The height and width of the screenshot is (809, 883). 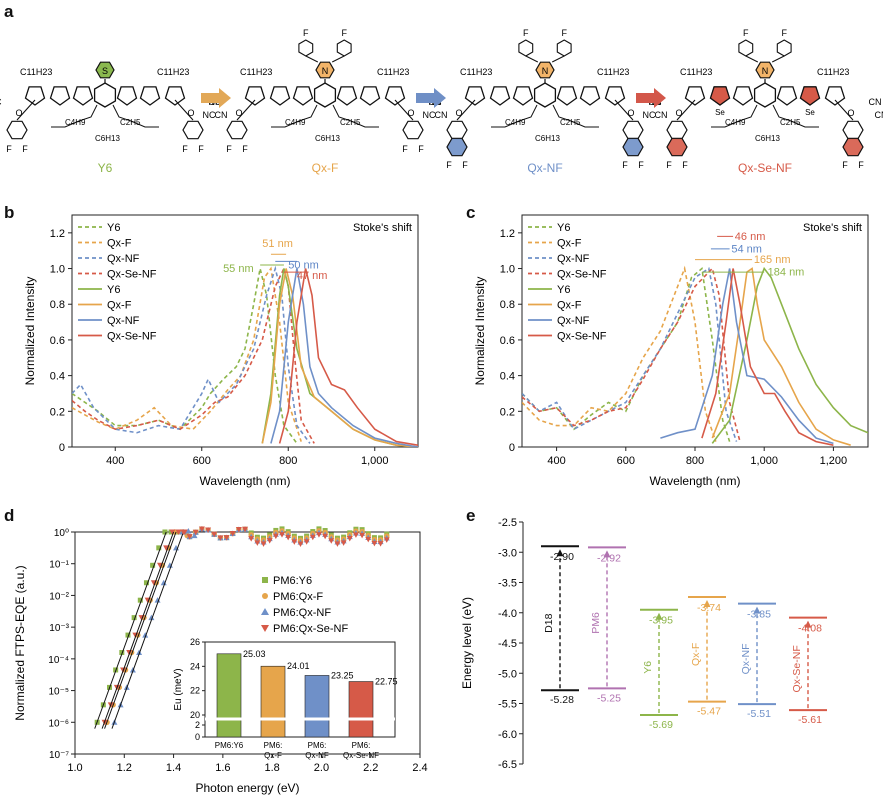 I want to click on chain-label: C2H5, so click(x=790, y=122).